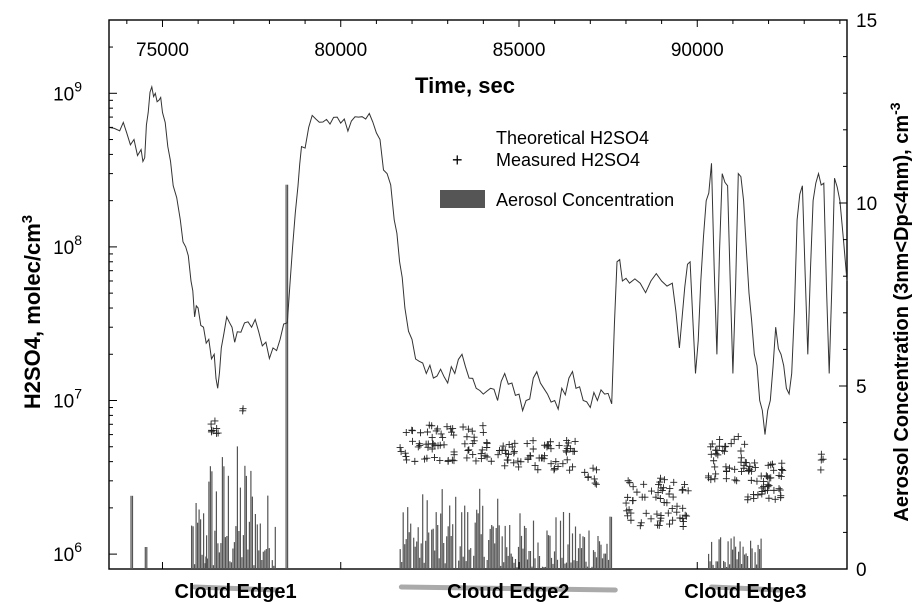  I want to click on y-left-tick-label: 10⁹, so click(67, 91).